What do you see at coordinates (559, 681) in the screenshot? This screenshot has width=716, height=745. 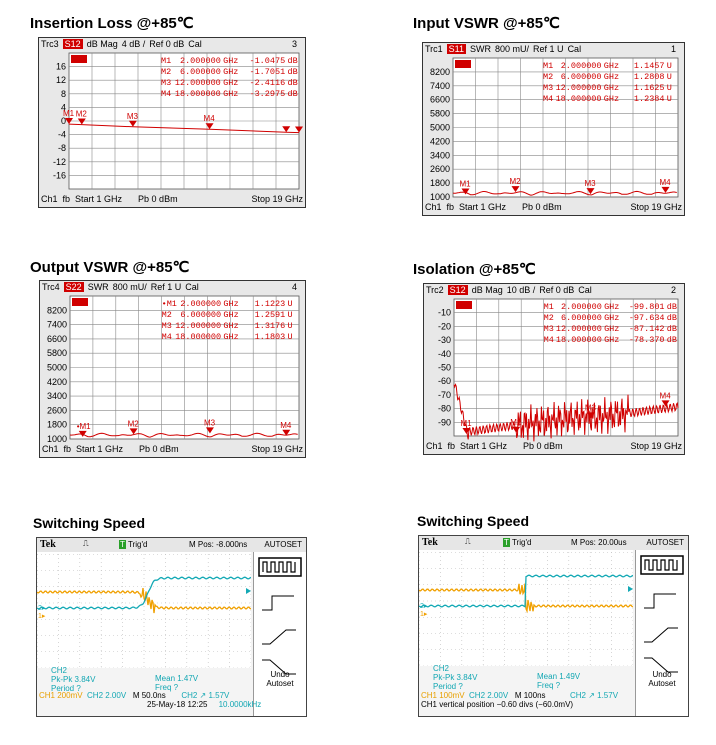 I see `ch2-mean-freq: Mean 1.49V Freq ?` at bounding box center [559, 681].